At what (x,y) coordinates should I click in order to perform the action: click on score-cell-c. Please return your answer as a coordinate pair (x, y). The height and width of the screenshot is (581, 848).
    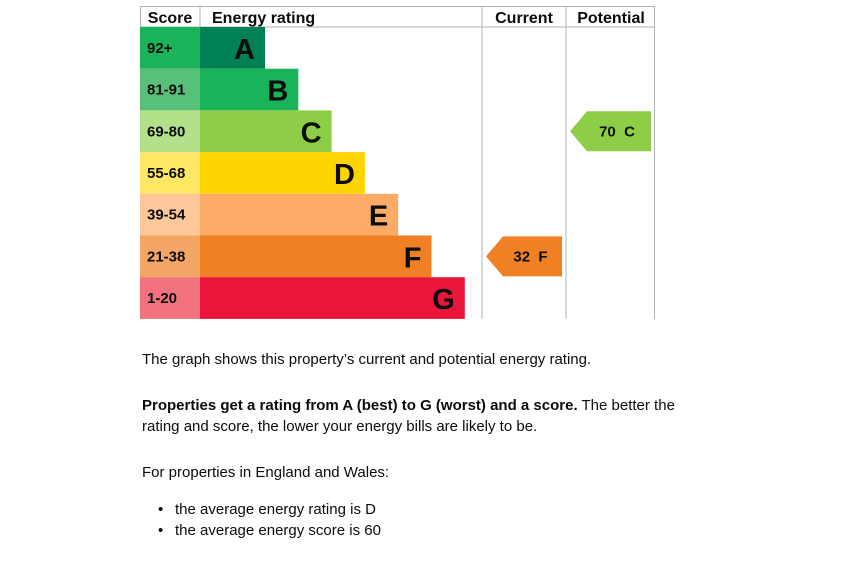
    Looking at the image, I should click on (170, 131).